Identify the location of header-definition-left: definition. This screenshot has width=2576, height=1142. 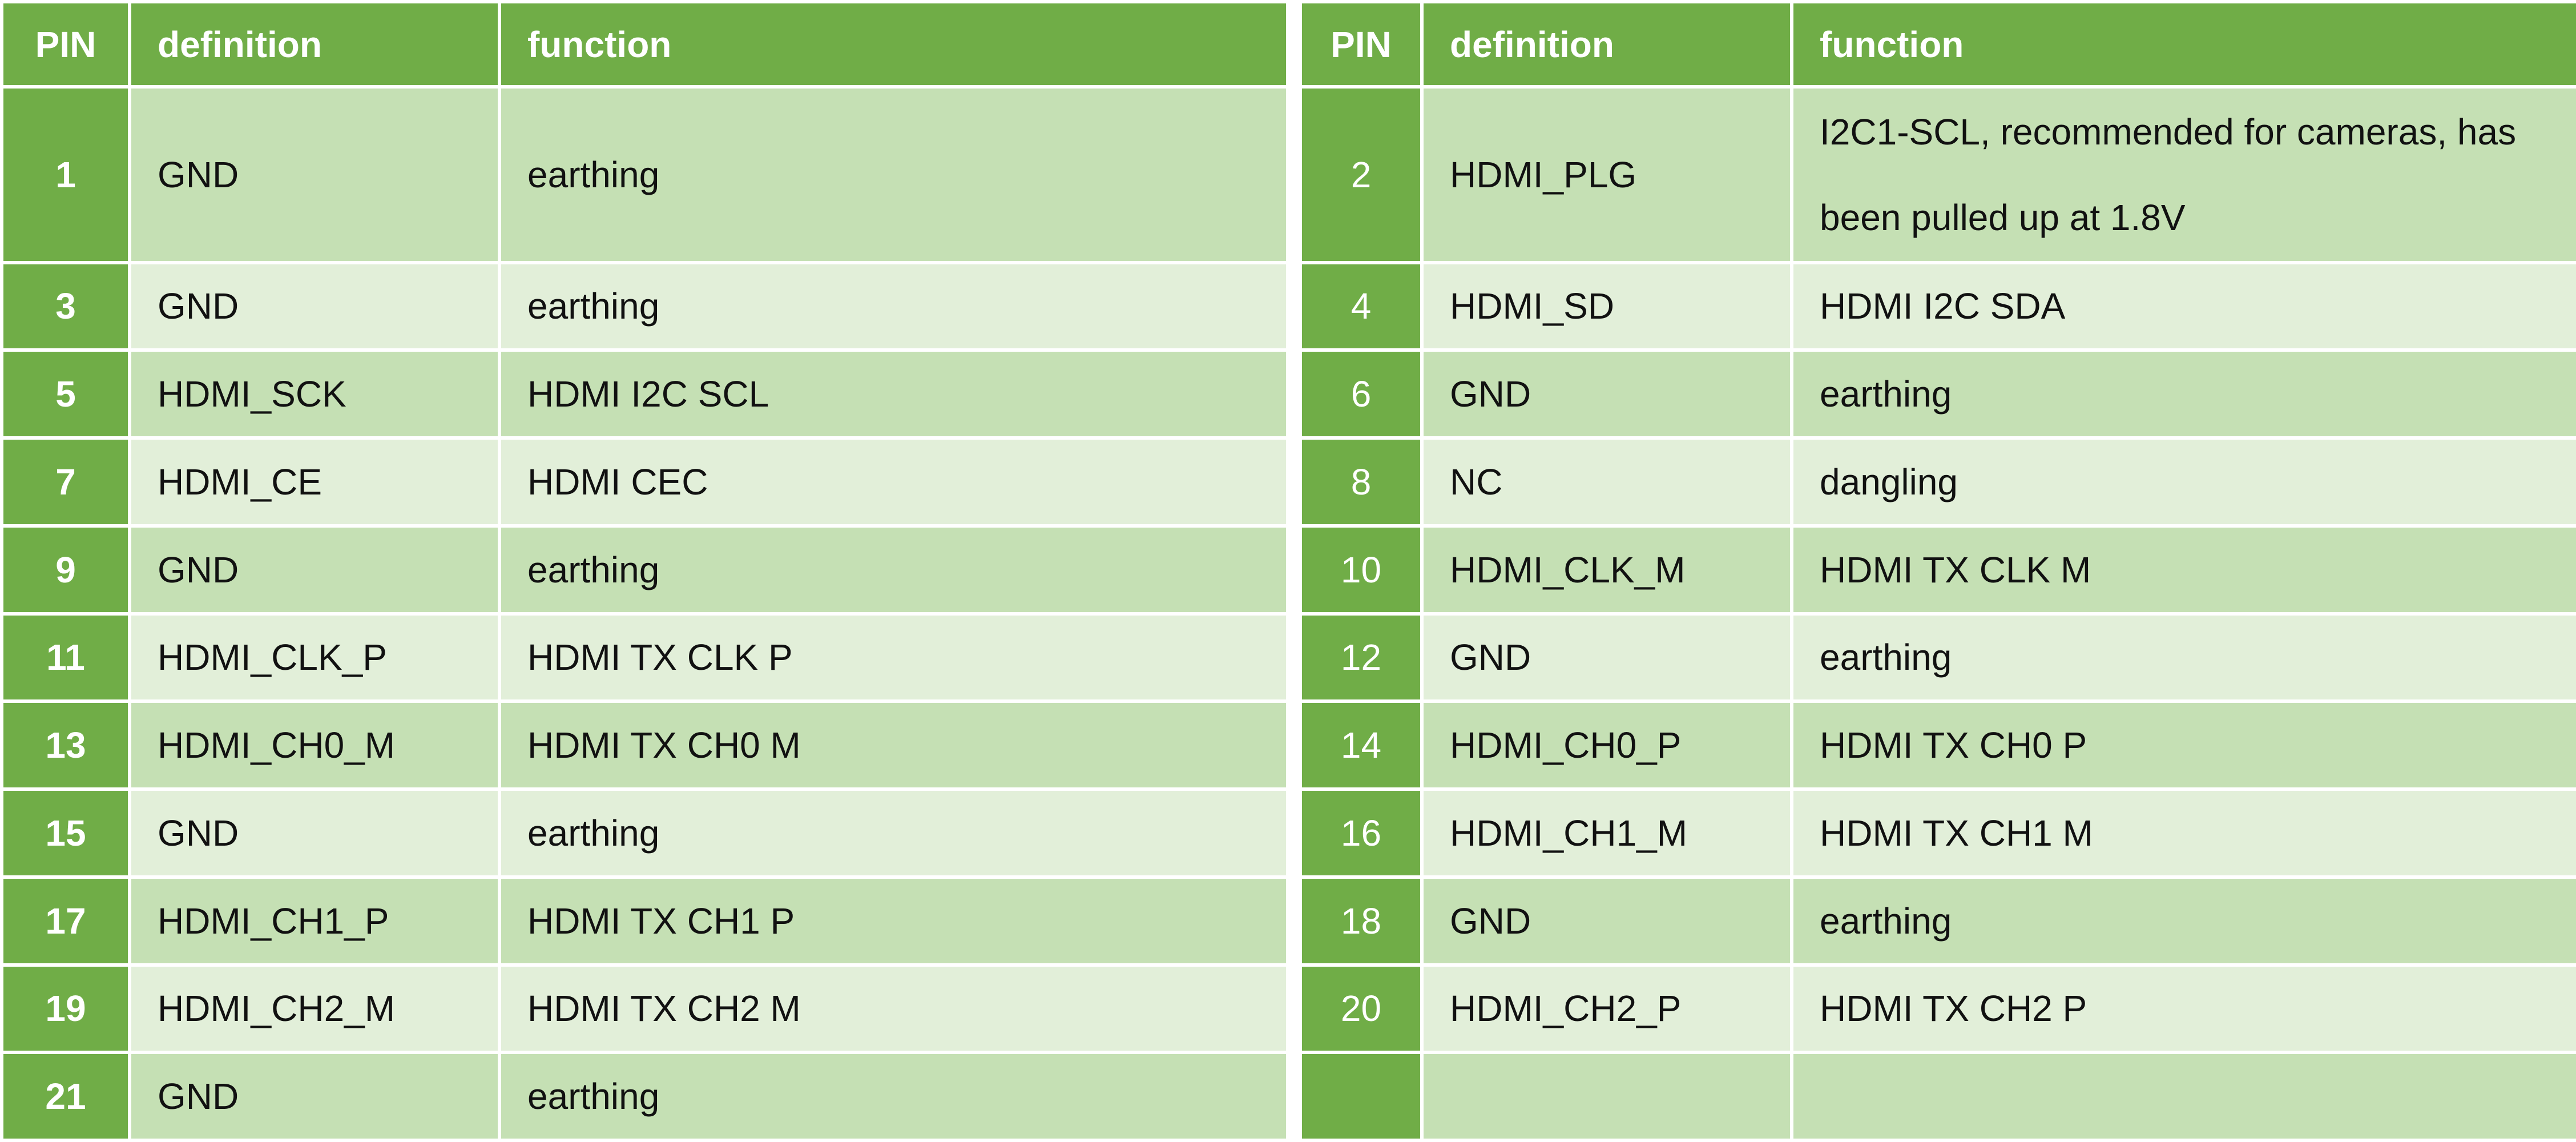
(314, 44).